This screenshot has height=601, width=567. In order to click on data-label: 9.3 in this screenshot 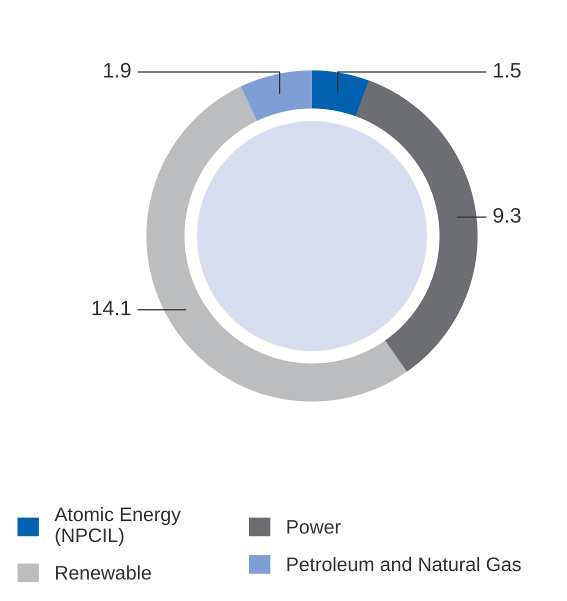, I will do `click(507, 215)`.